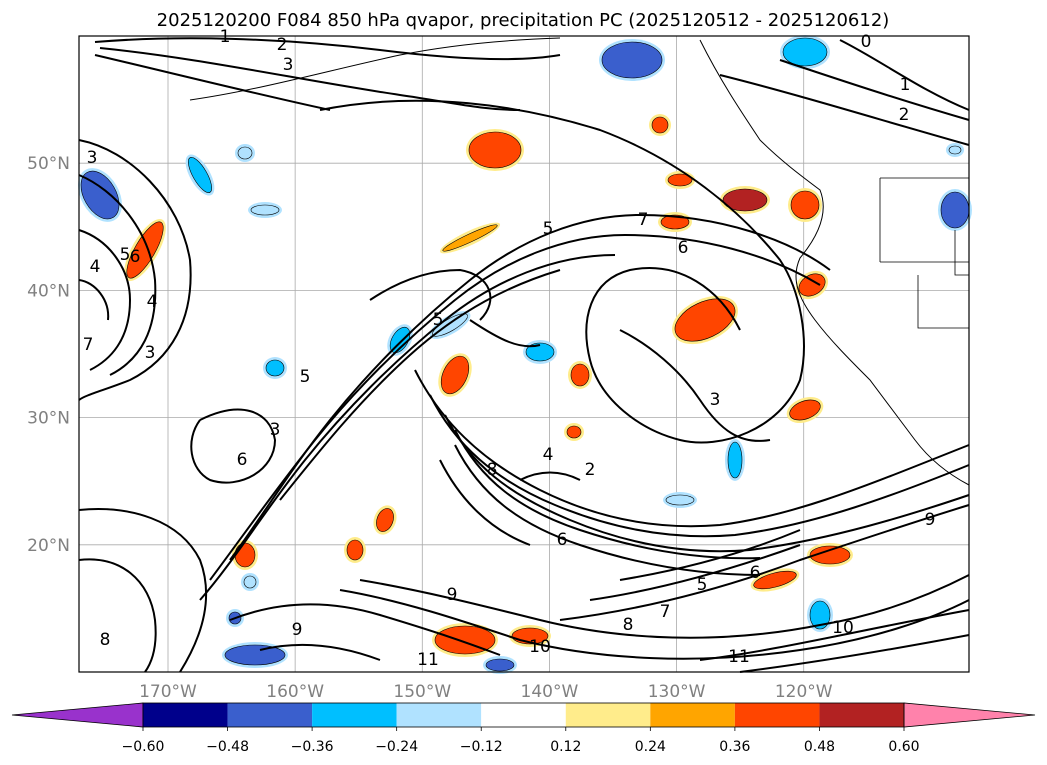 The height and width of the screenshot is (765, 1047). Describe the element at coordinates (486, 692) in the screenshot. I see `longitude-labels: 170°W 160°W 150°W 140°W 130°W 120°W` at that location.